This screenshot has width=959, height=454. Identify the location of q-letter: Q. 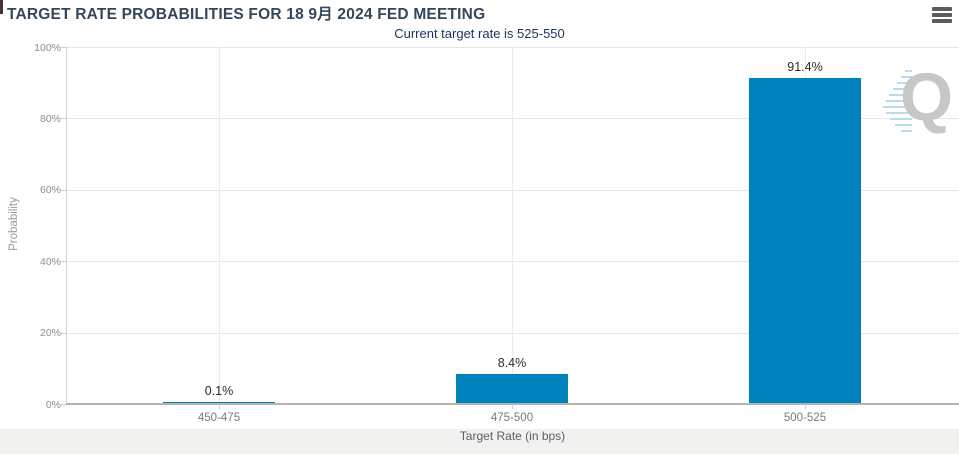
(926, 97).